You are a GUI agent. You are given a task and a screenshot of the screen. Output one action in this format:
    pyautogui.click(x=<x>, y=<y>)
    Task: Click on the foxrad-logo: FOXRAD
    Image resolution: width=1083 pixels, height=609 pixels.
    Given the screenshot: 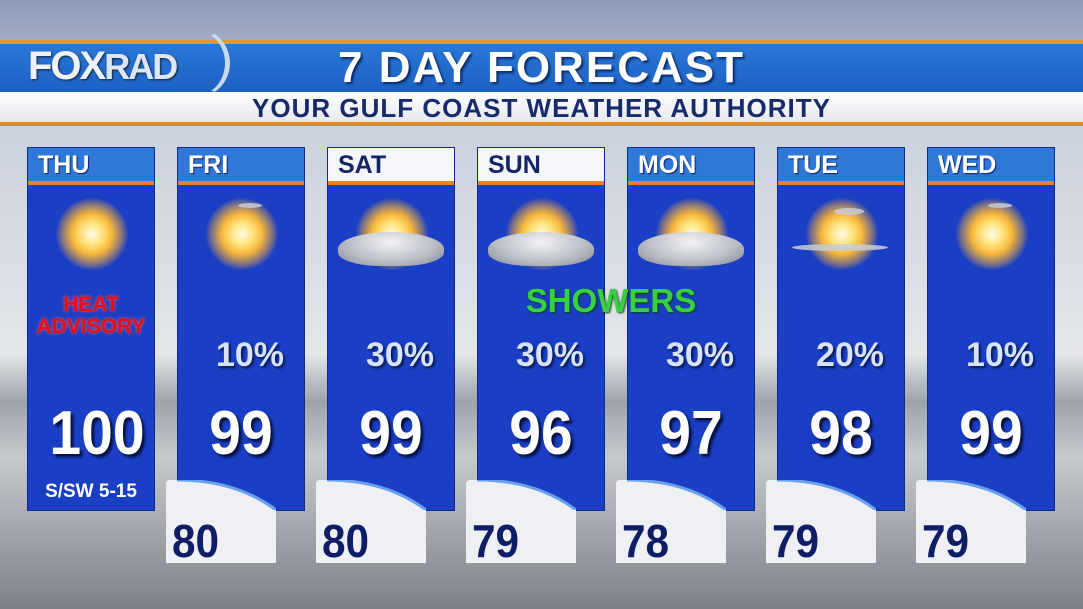 What is the action you would take?
    pyautogui.click(x=103, y=66)
    